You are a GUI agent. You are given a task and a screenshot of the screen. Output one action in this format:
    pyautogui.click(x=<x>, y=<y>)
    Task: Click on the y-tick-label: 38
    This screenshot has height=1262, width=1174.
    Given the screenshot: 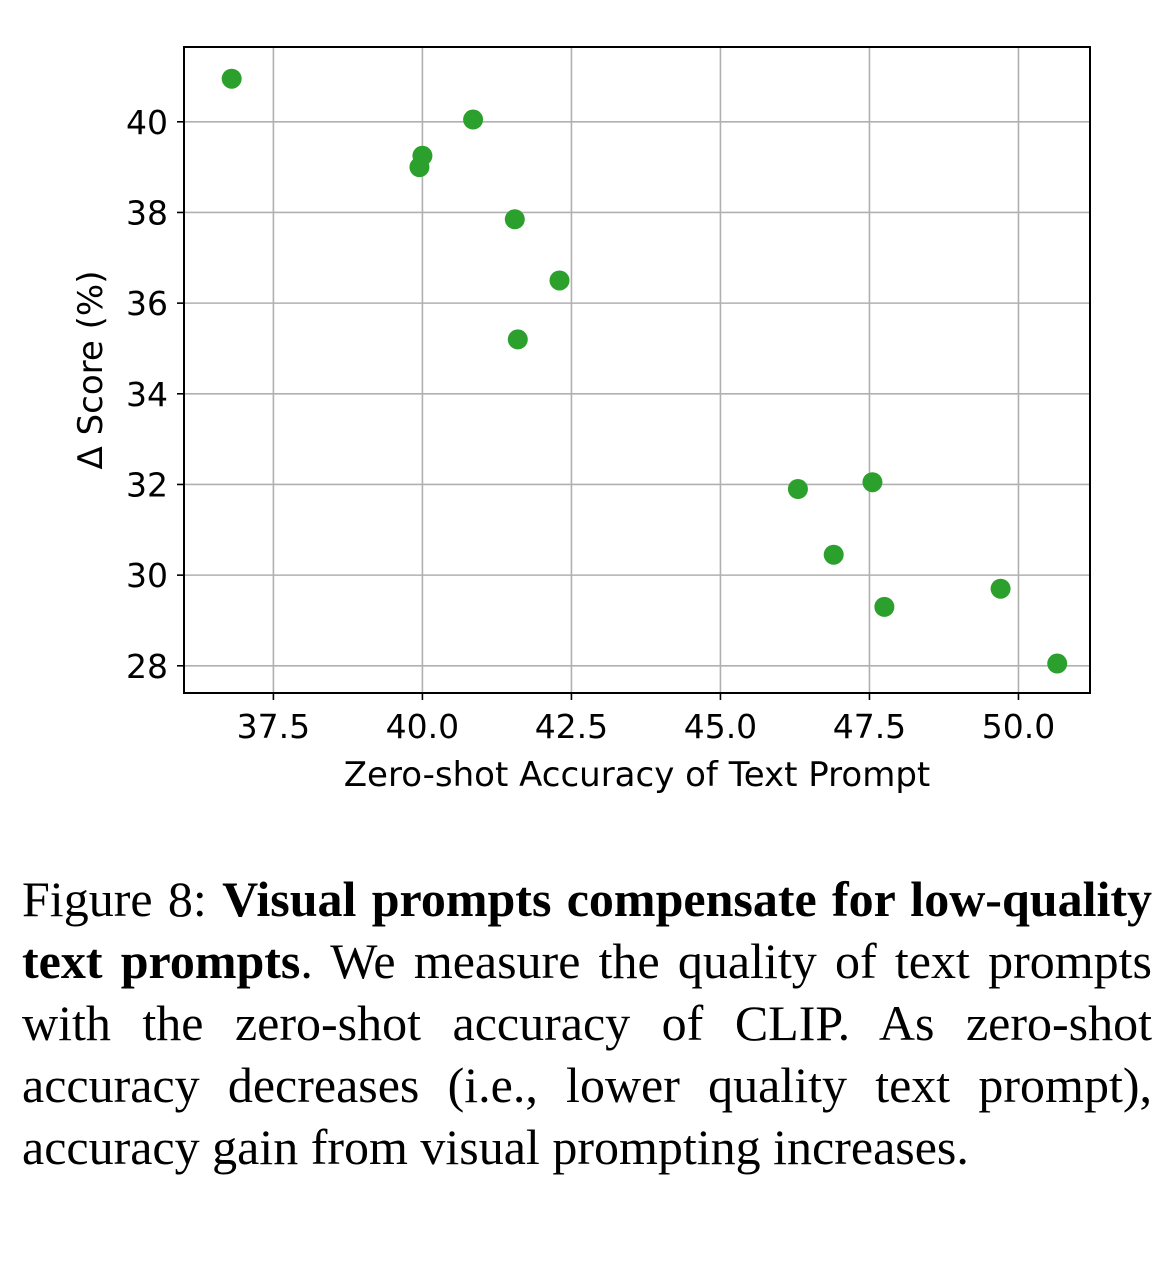 What is the action you would take?
    pyautogui.click(x=147, y=212)
    